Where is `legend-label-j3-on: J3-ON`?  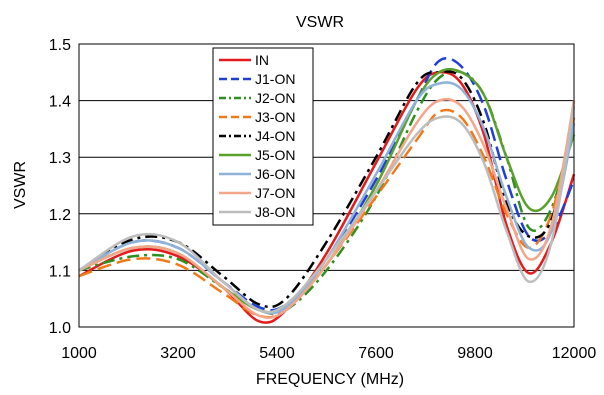
legend-label-j3-on: J3-ON is located at coordinates (275, 117).